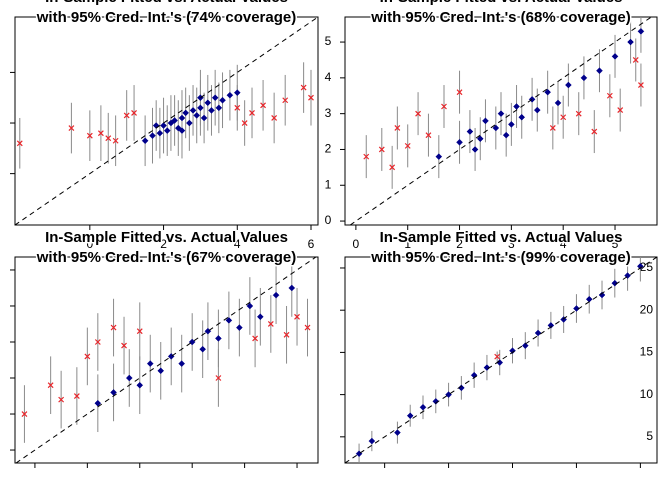  I want to click on x-tick-label: 5, so click(615, 244).